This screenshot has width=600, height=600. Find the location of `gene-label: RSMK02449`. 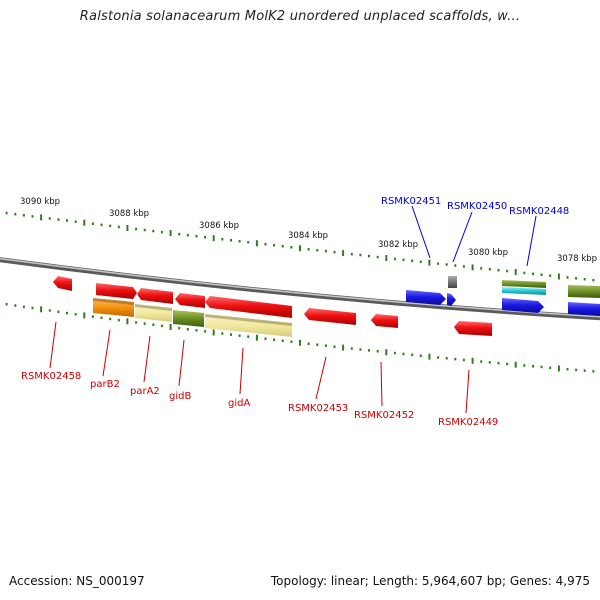

gene-label: RSMK02449 is located at coordinates (468, 422).